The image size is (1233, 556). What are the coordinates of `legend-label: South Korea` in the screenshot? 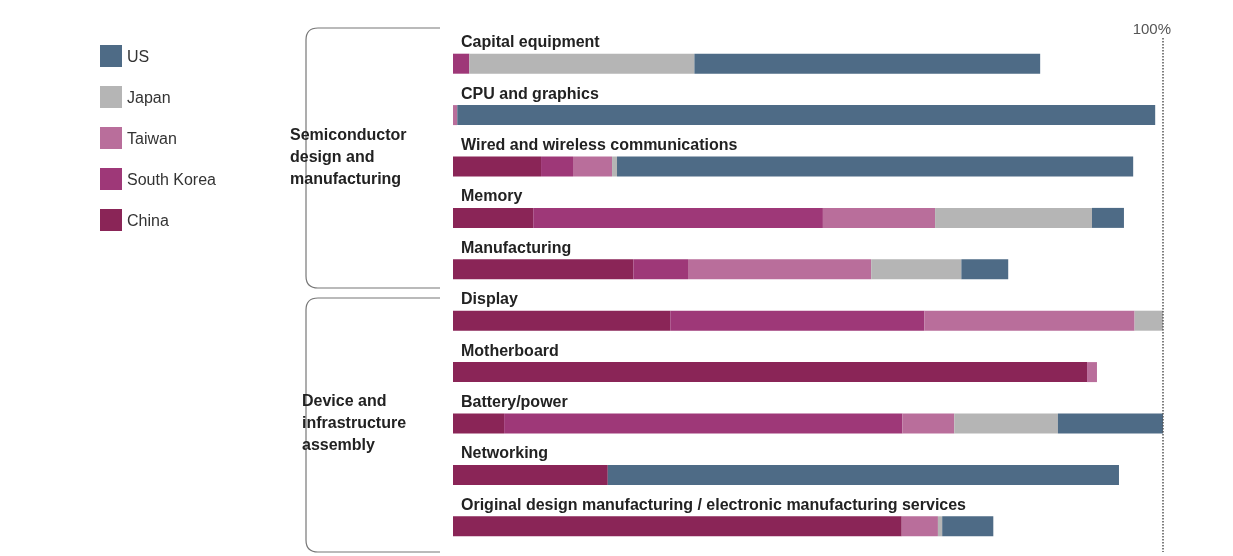 It's located at (172, 179).